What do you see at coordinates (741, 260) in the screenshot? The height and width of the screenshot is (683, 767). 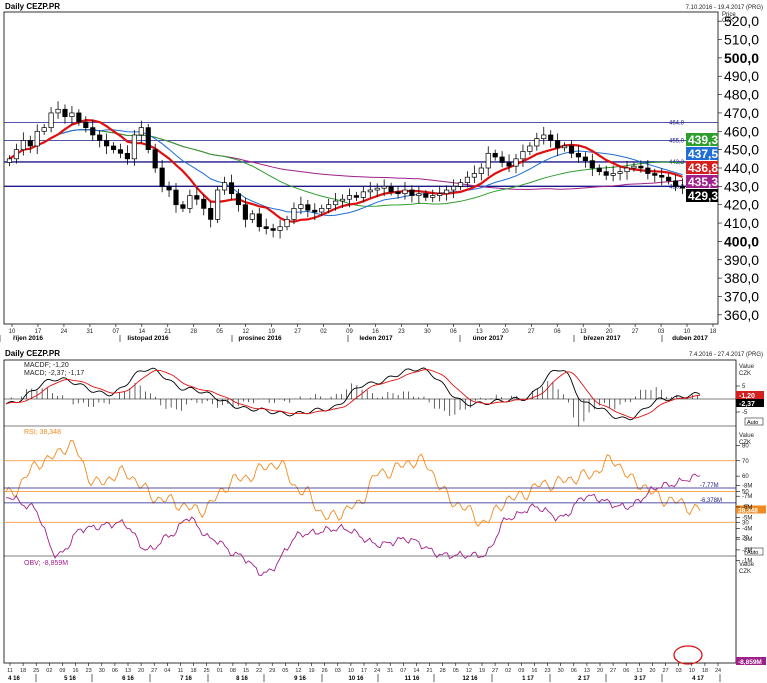 I see `y-tick-label: 390,0` at bounding box center [741, 260].